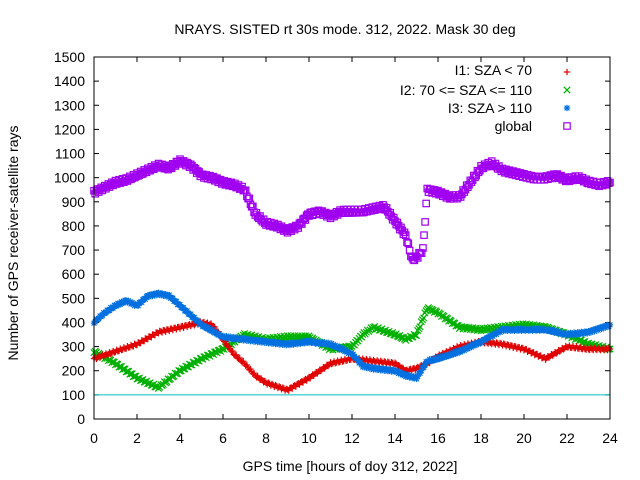 This screenshot has width=640, height=480. I want to click on y-axis-label: Number of GPS receiver-satellite rays, so click(13, 243).